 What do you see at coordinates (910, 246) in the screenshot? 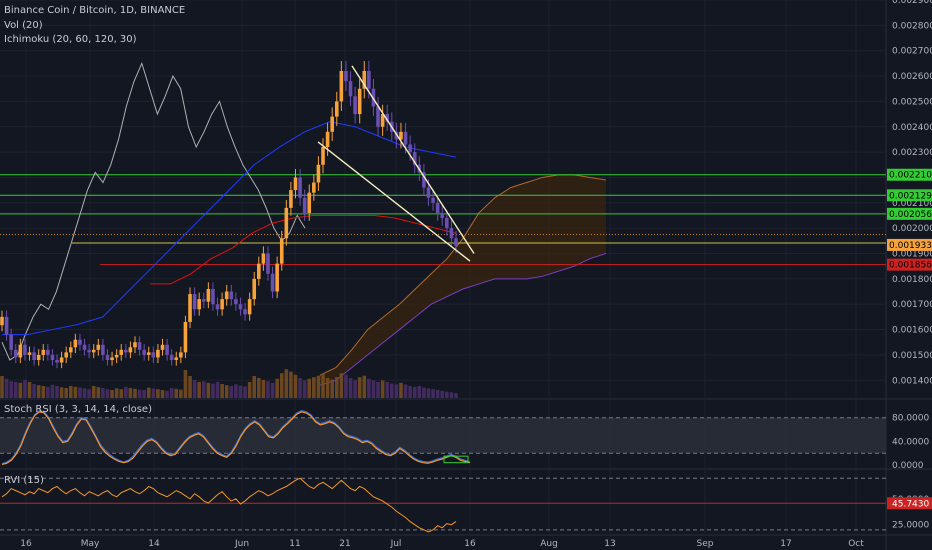
I see `price-axis-badge-text: 0.0019339` at bounding box center [910, 246].